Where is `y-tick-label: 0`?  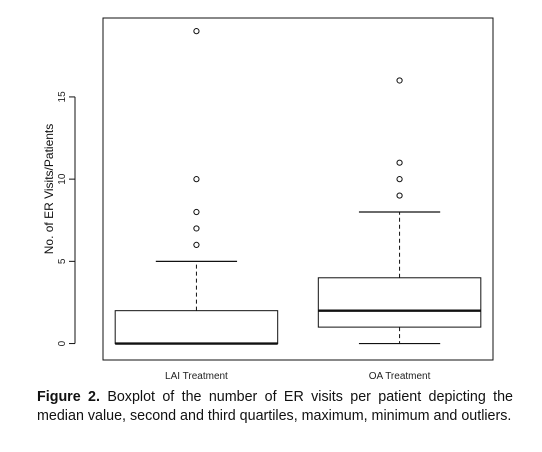 y-tick-label: 0 is located at coordinates (62, 343).